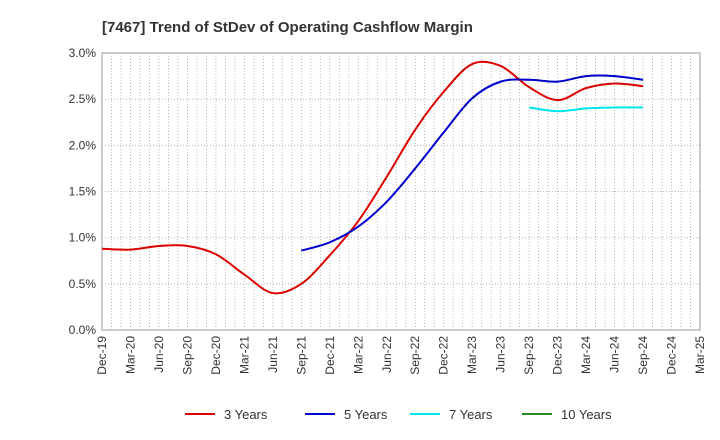 This screenshot has width=720, height=440. I want to click on x-tick-label: Mar-20, so click(130, 355).